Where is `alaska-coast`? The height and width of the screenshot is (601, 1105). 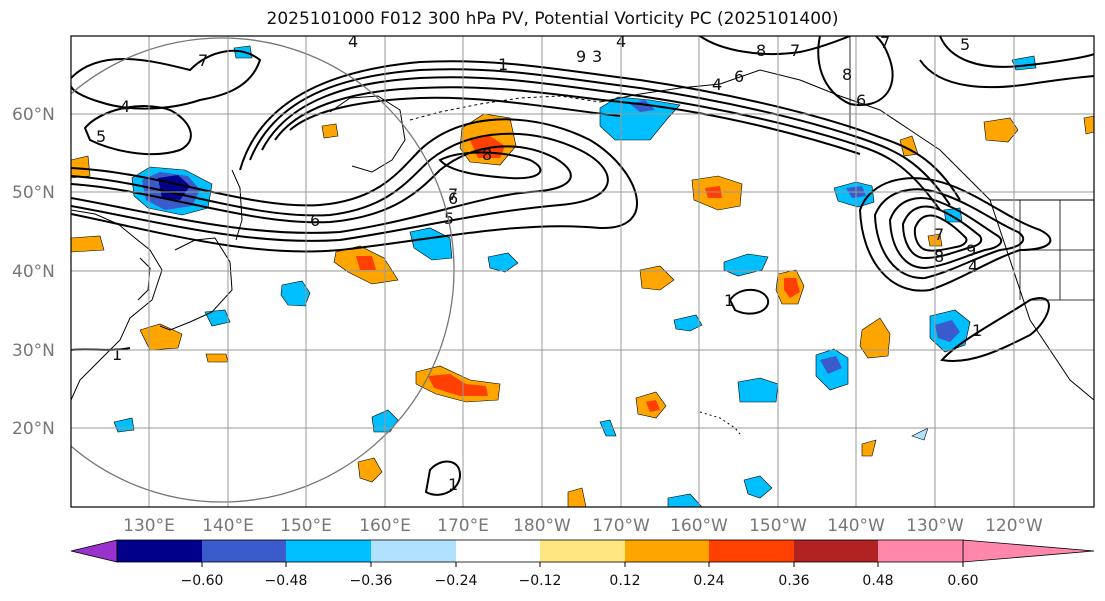
alaska-coast is located at coordinates (795, 135).